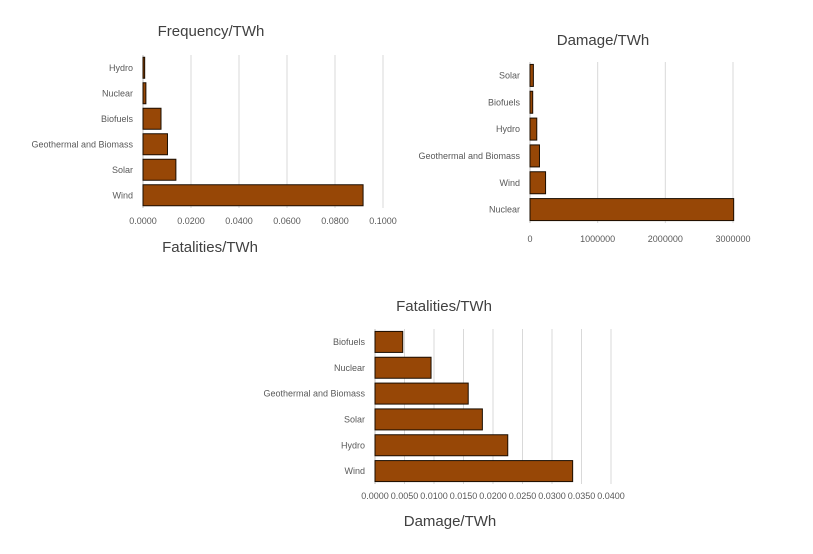 The width and height of the screenshot is (813, 554). What do you see at coordinates (143, 221) in the screenshot?
I see `chart1-tick-label: 0.0000` at bounding box center [143, 221].